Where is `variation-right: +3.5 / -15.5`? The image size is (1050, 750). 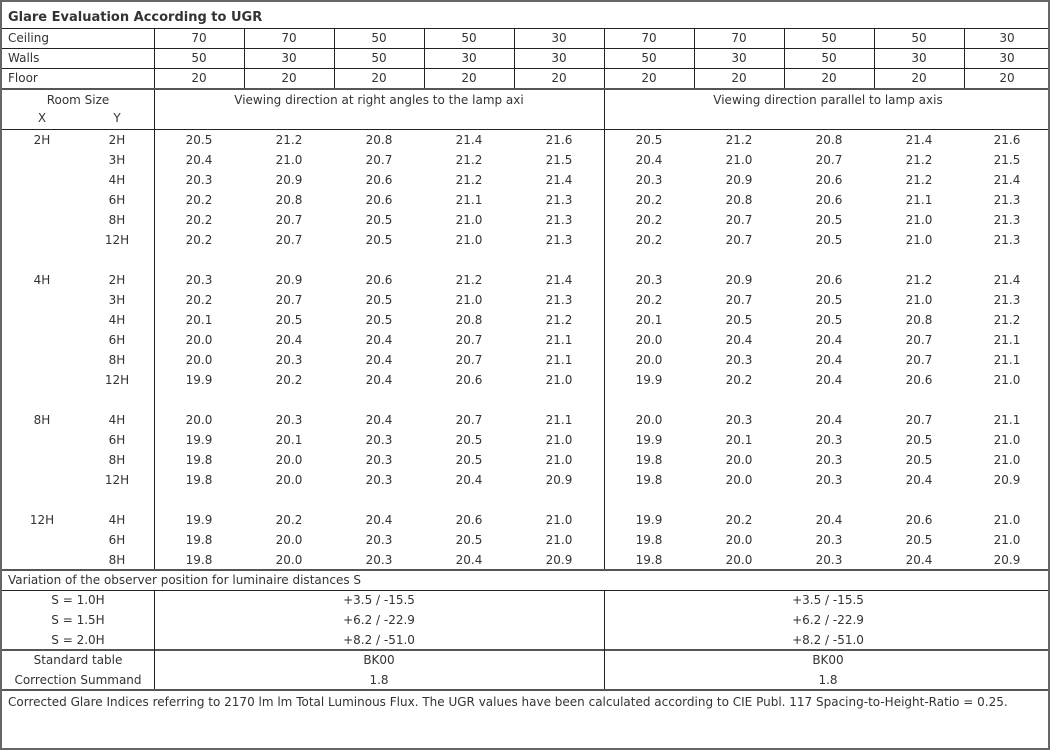 variation-right: +3.5 / -15.5 is located at coordinates (828, 600).